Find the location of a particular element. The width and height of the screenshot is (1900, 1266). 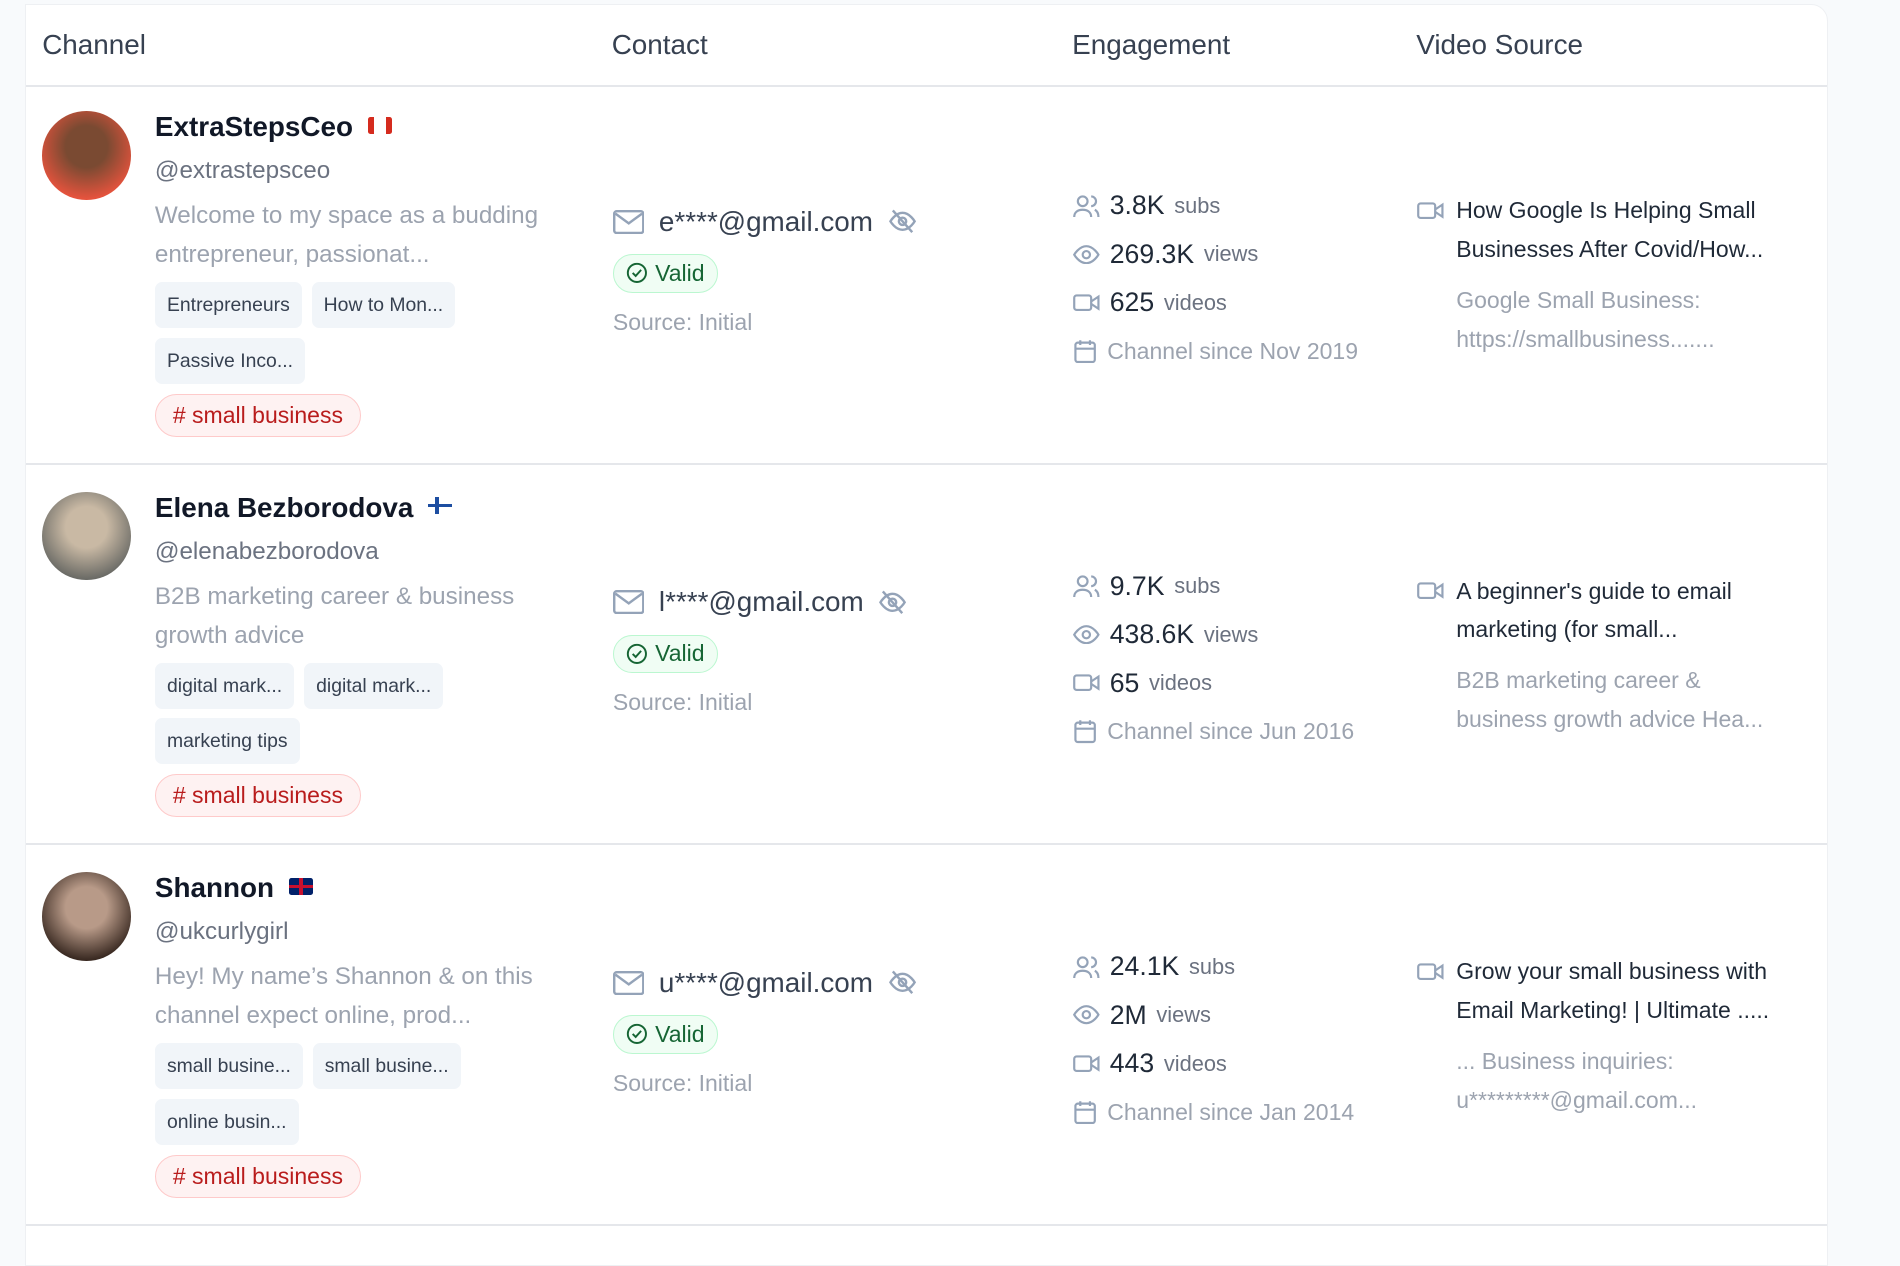

views-value: 438.6K is located at coordinates (1152, 634).